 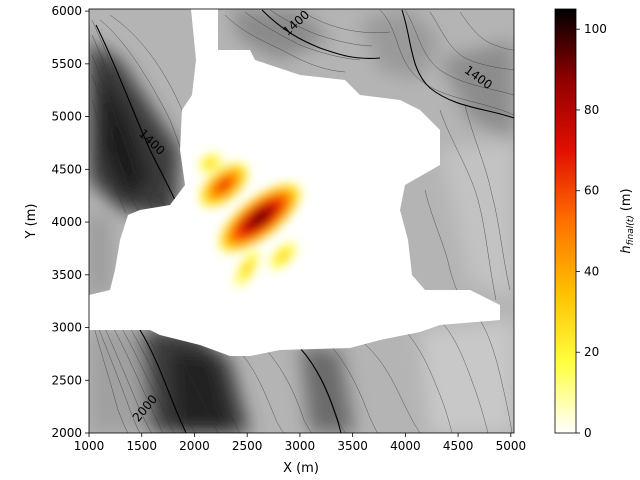 I want to click on y-tick-label: 2500, so click(x=66, y=380).